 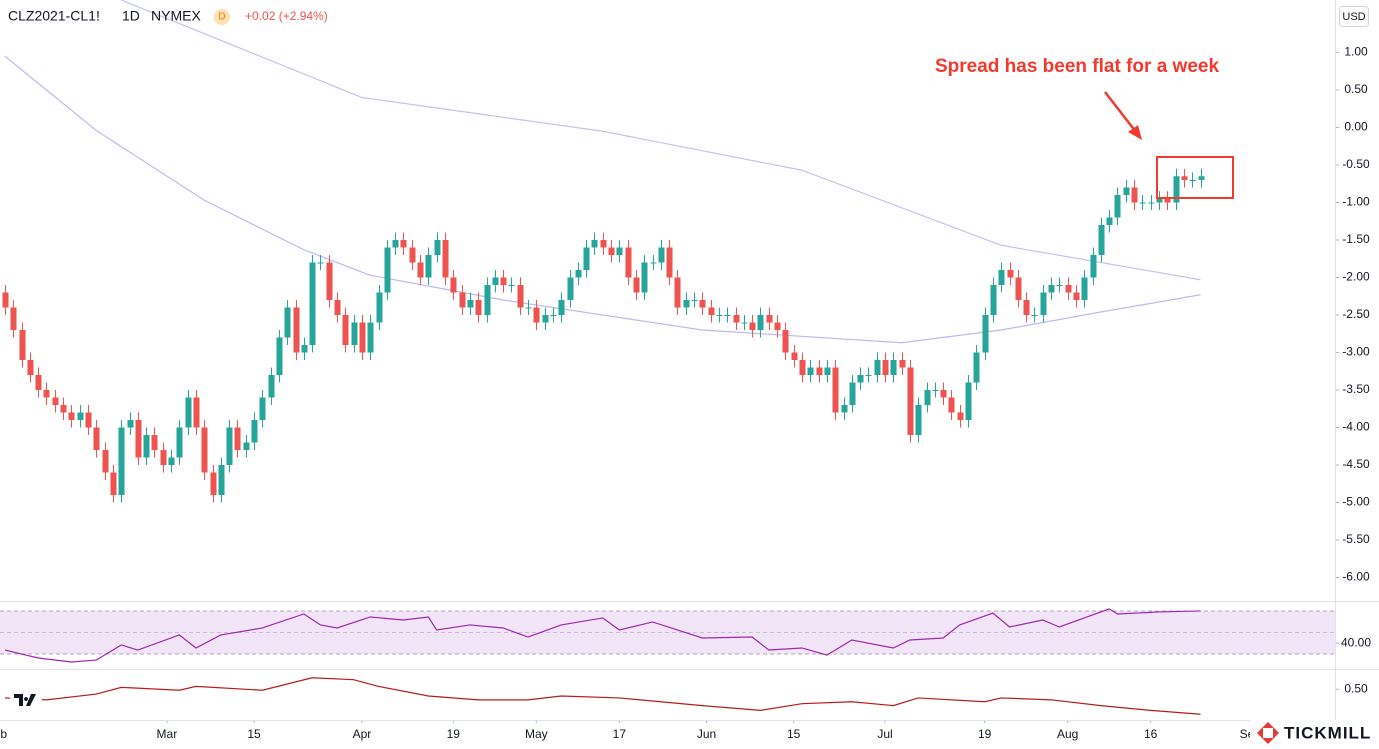 I want to click on x-tick-label: Sep, so click(x=1251, y=734).